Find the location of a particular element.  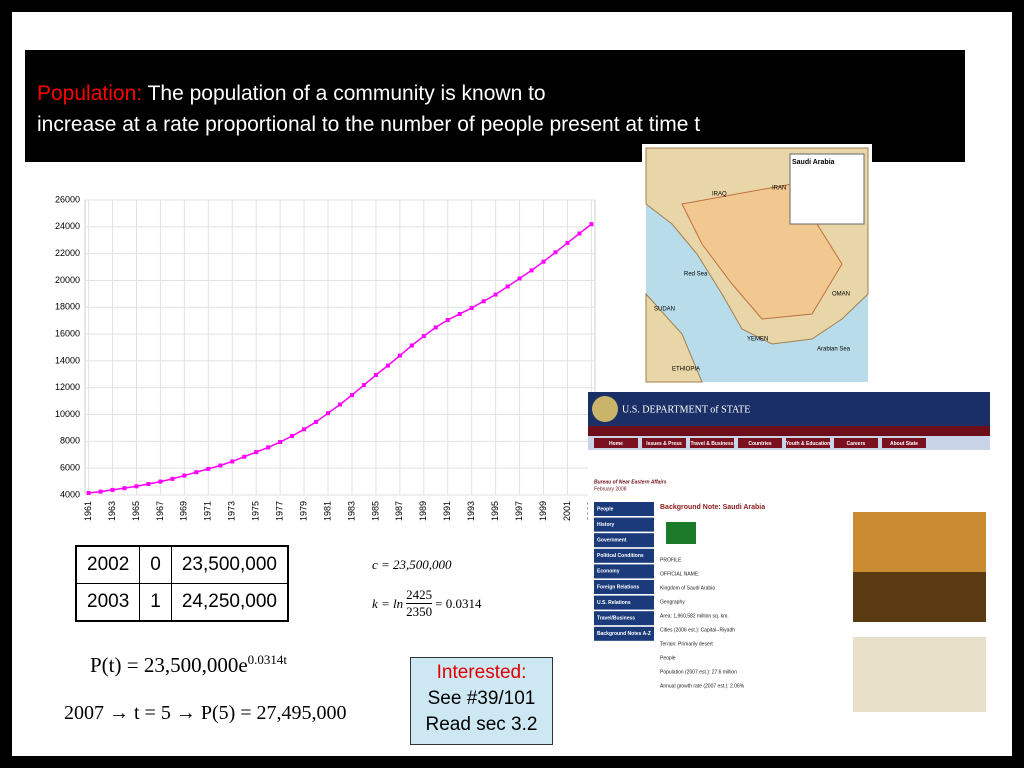

x-tick-label: 2001 is located at coordinates (567, 511).